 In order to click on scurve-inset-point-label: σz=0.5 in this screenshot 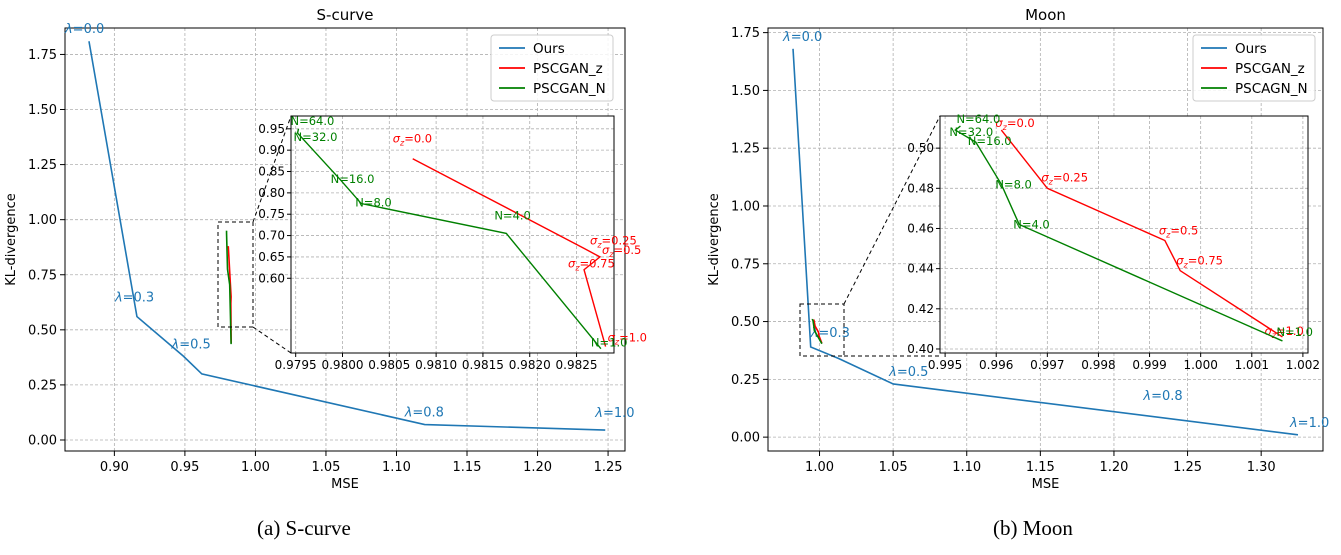, I will do `click(621, 251)`.